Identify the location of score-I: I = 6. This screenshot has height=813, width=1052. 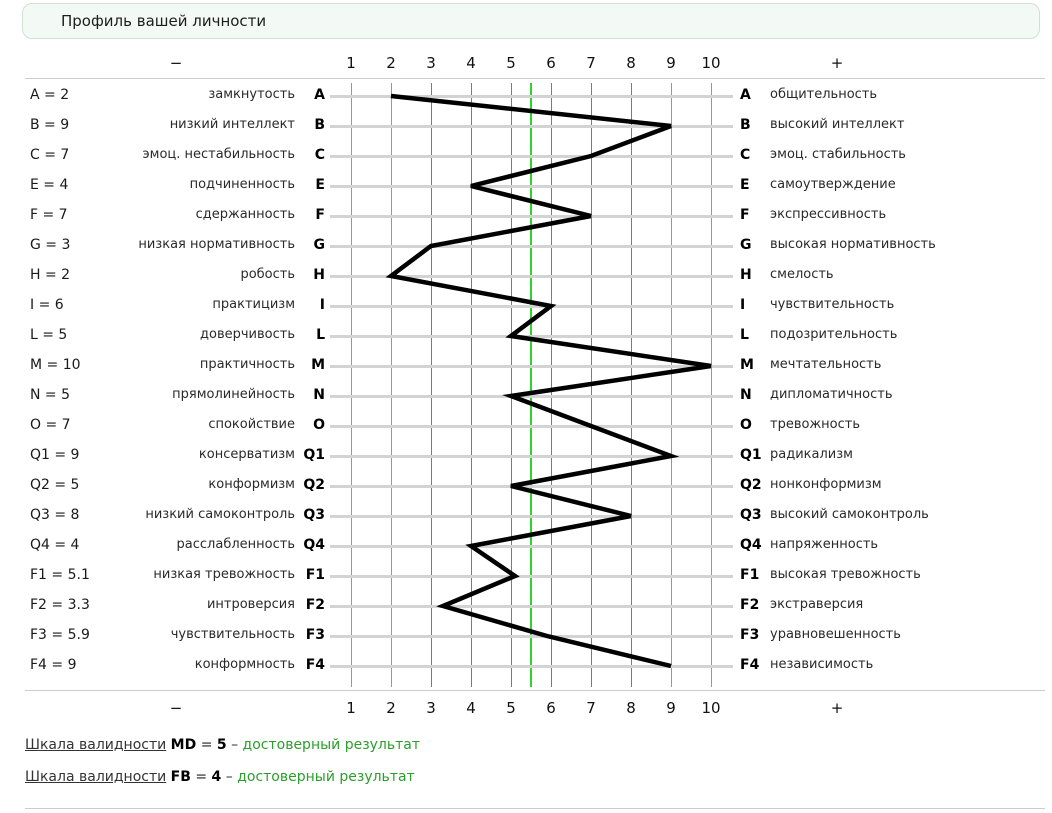
(47, 305).